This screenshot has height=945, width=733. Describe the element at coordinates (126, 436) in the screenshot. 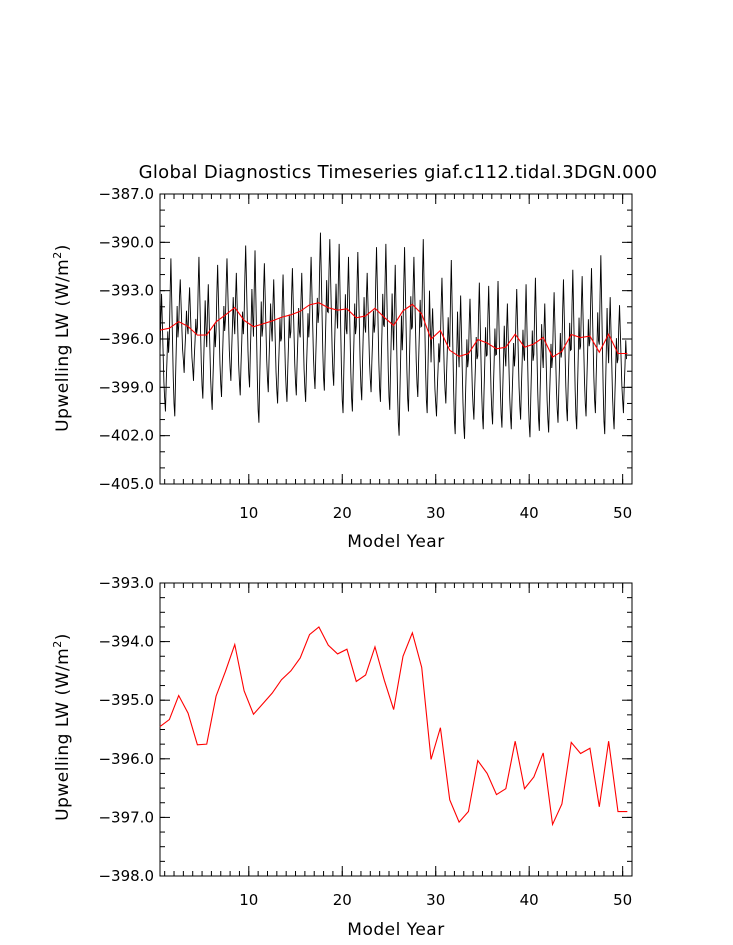

I see `y-tick-label: −402.0` at that location.